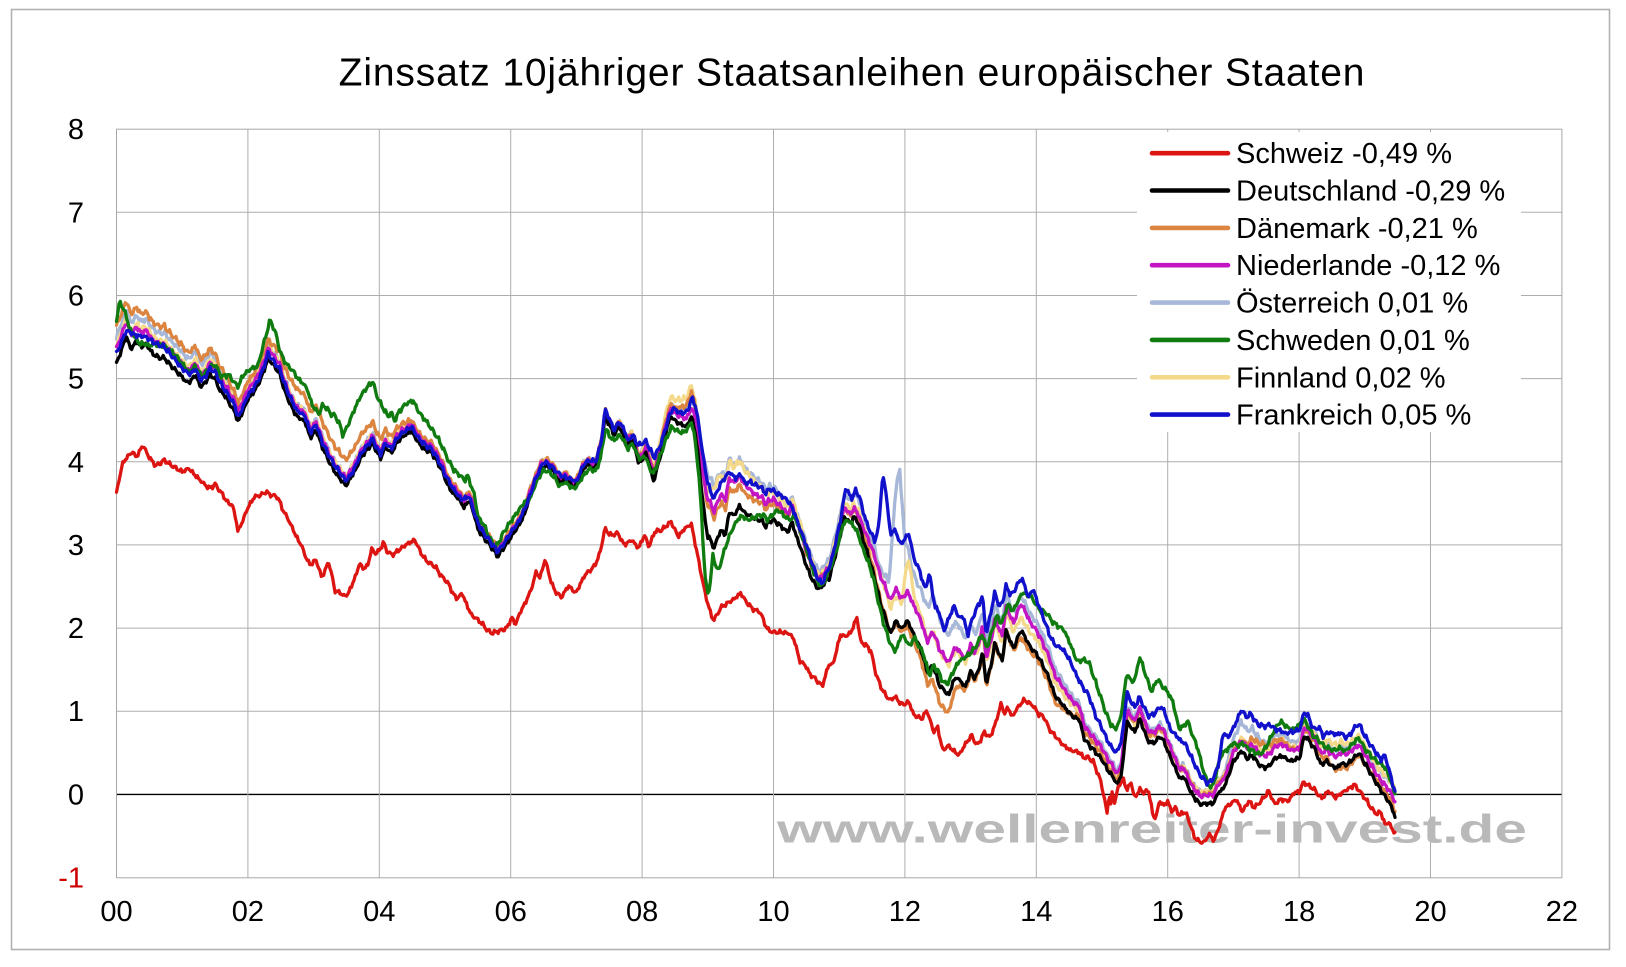 Image resolution: width=1626 pixels, height=967 pixels. Describe the element at coordinates (1036, 912) in the screenshot. I see `svg-text: 14` at that location.